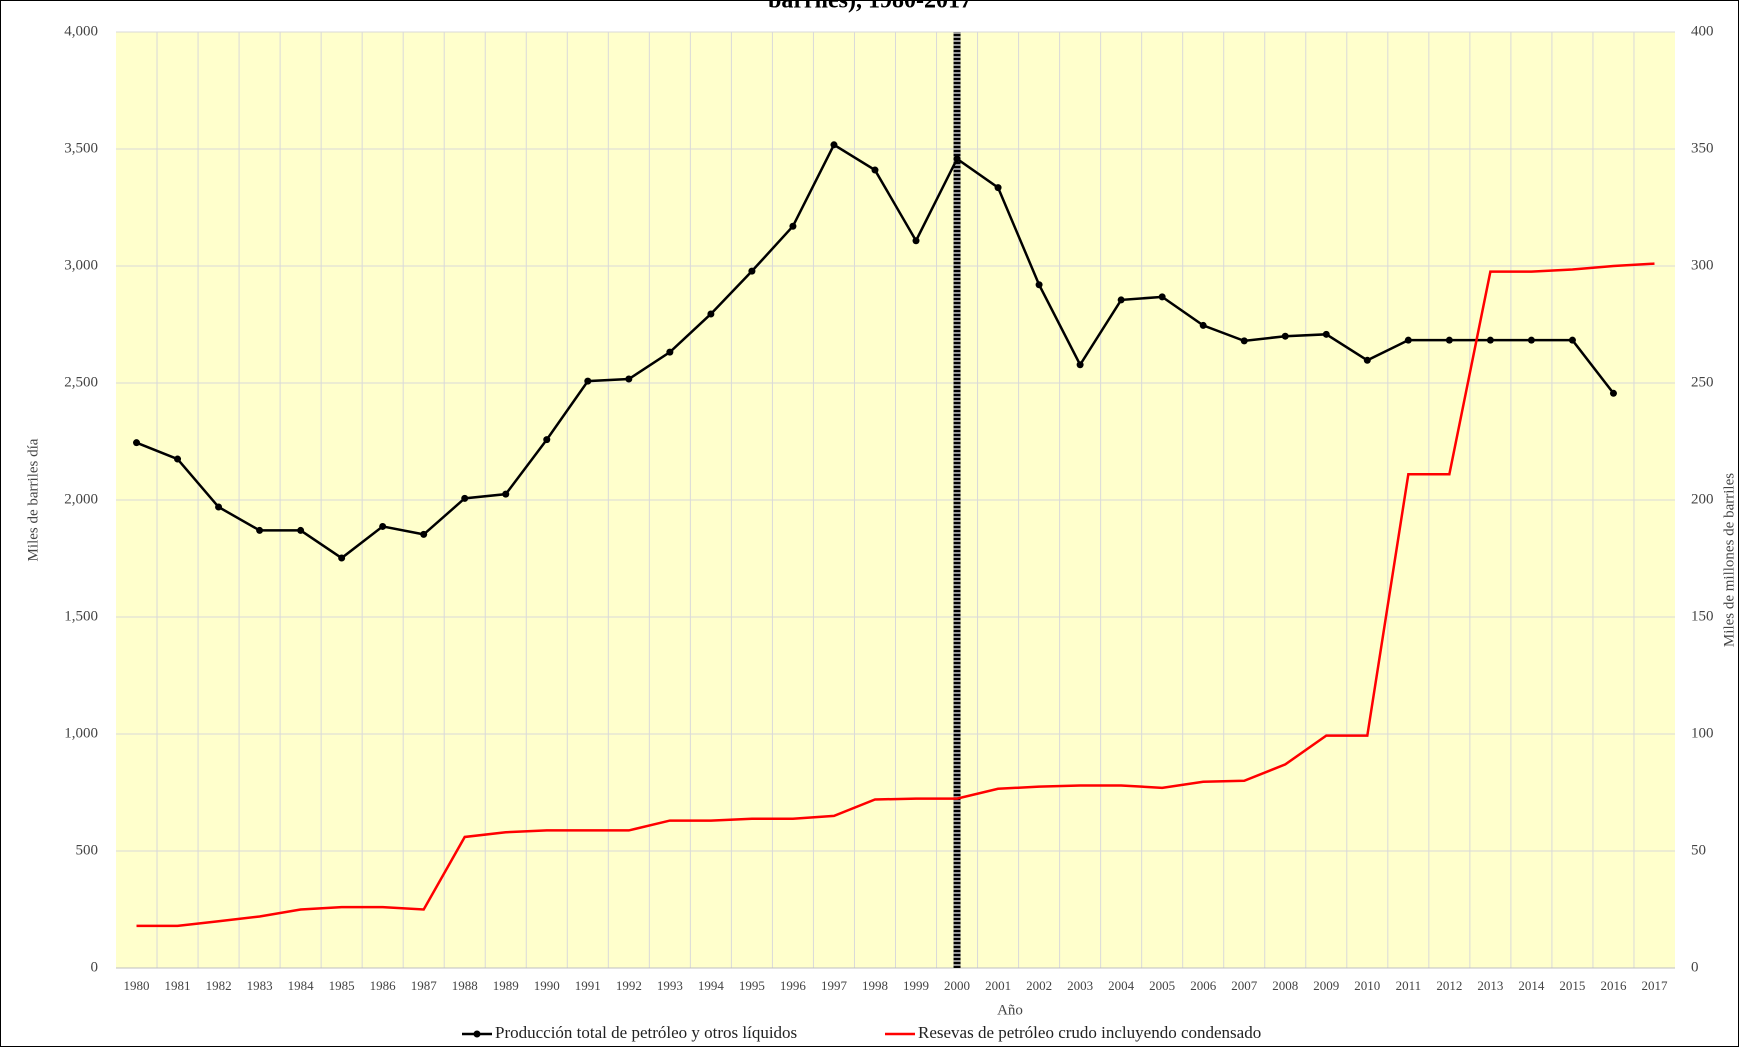 This screenshot has width=1739, height=1047. Describe the element at coordinates (137, 985) in the screenshot. I see `x-tick-label: 1980` at that location.